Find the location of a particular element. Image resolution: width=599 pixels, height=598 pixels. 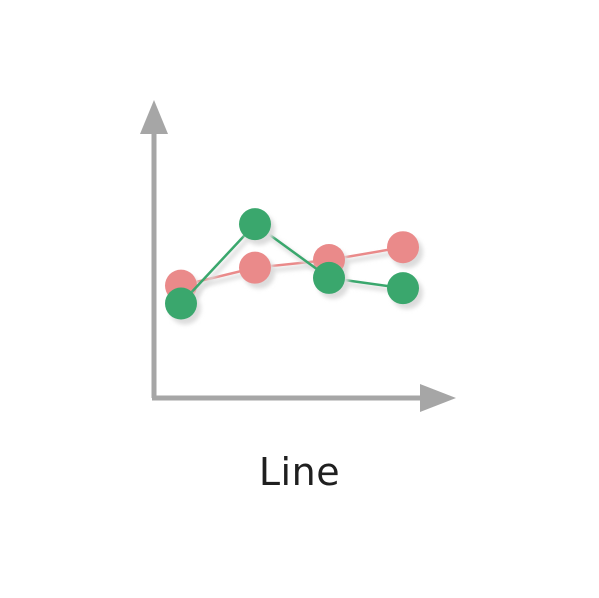

series-1-line-shadow is located at coordinates (294, 267).